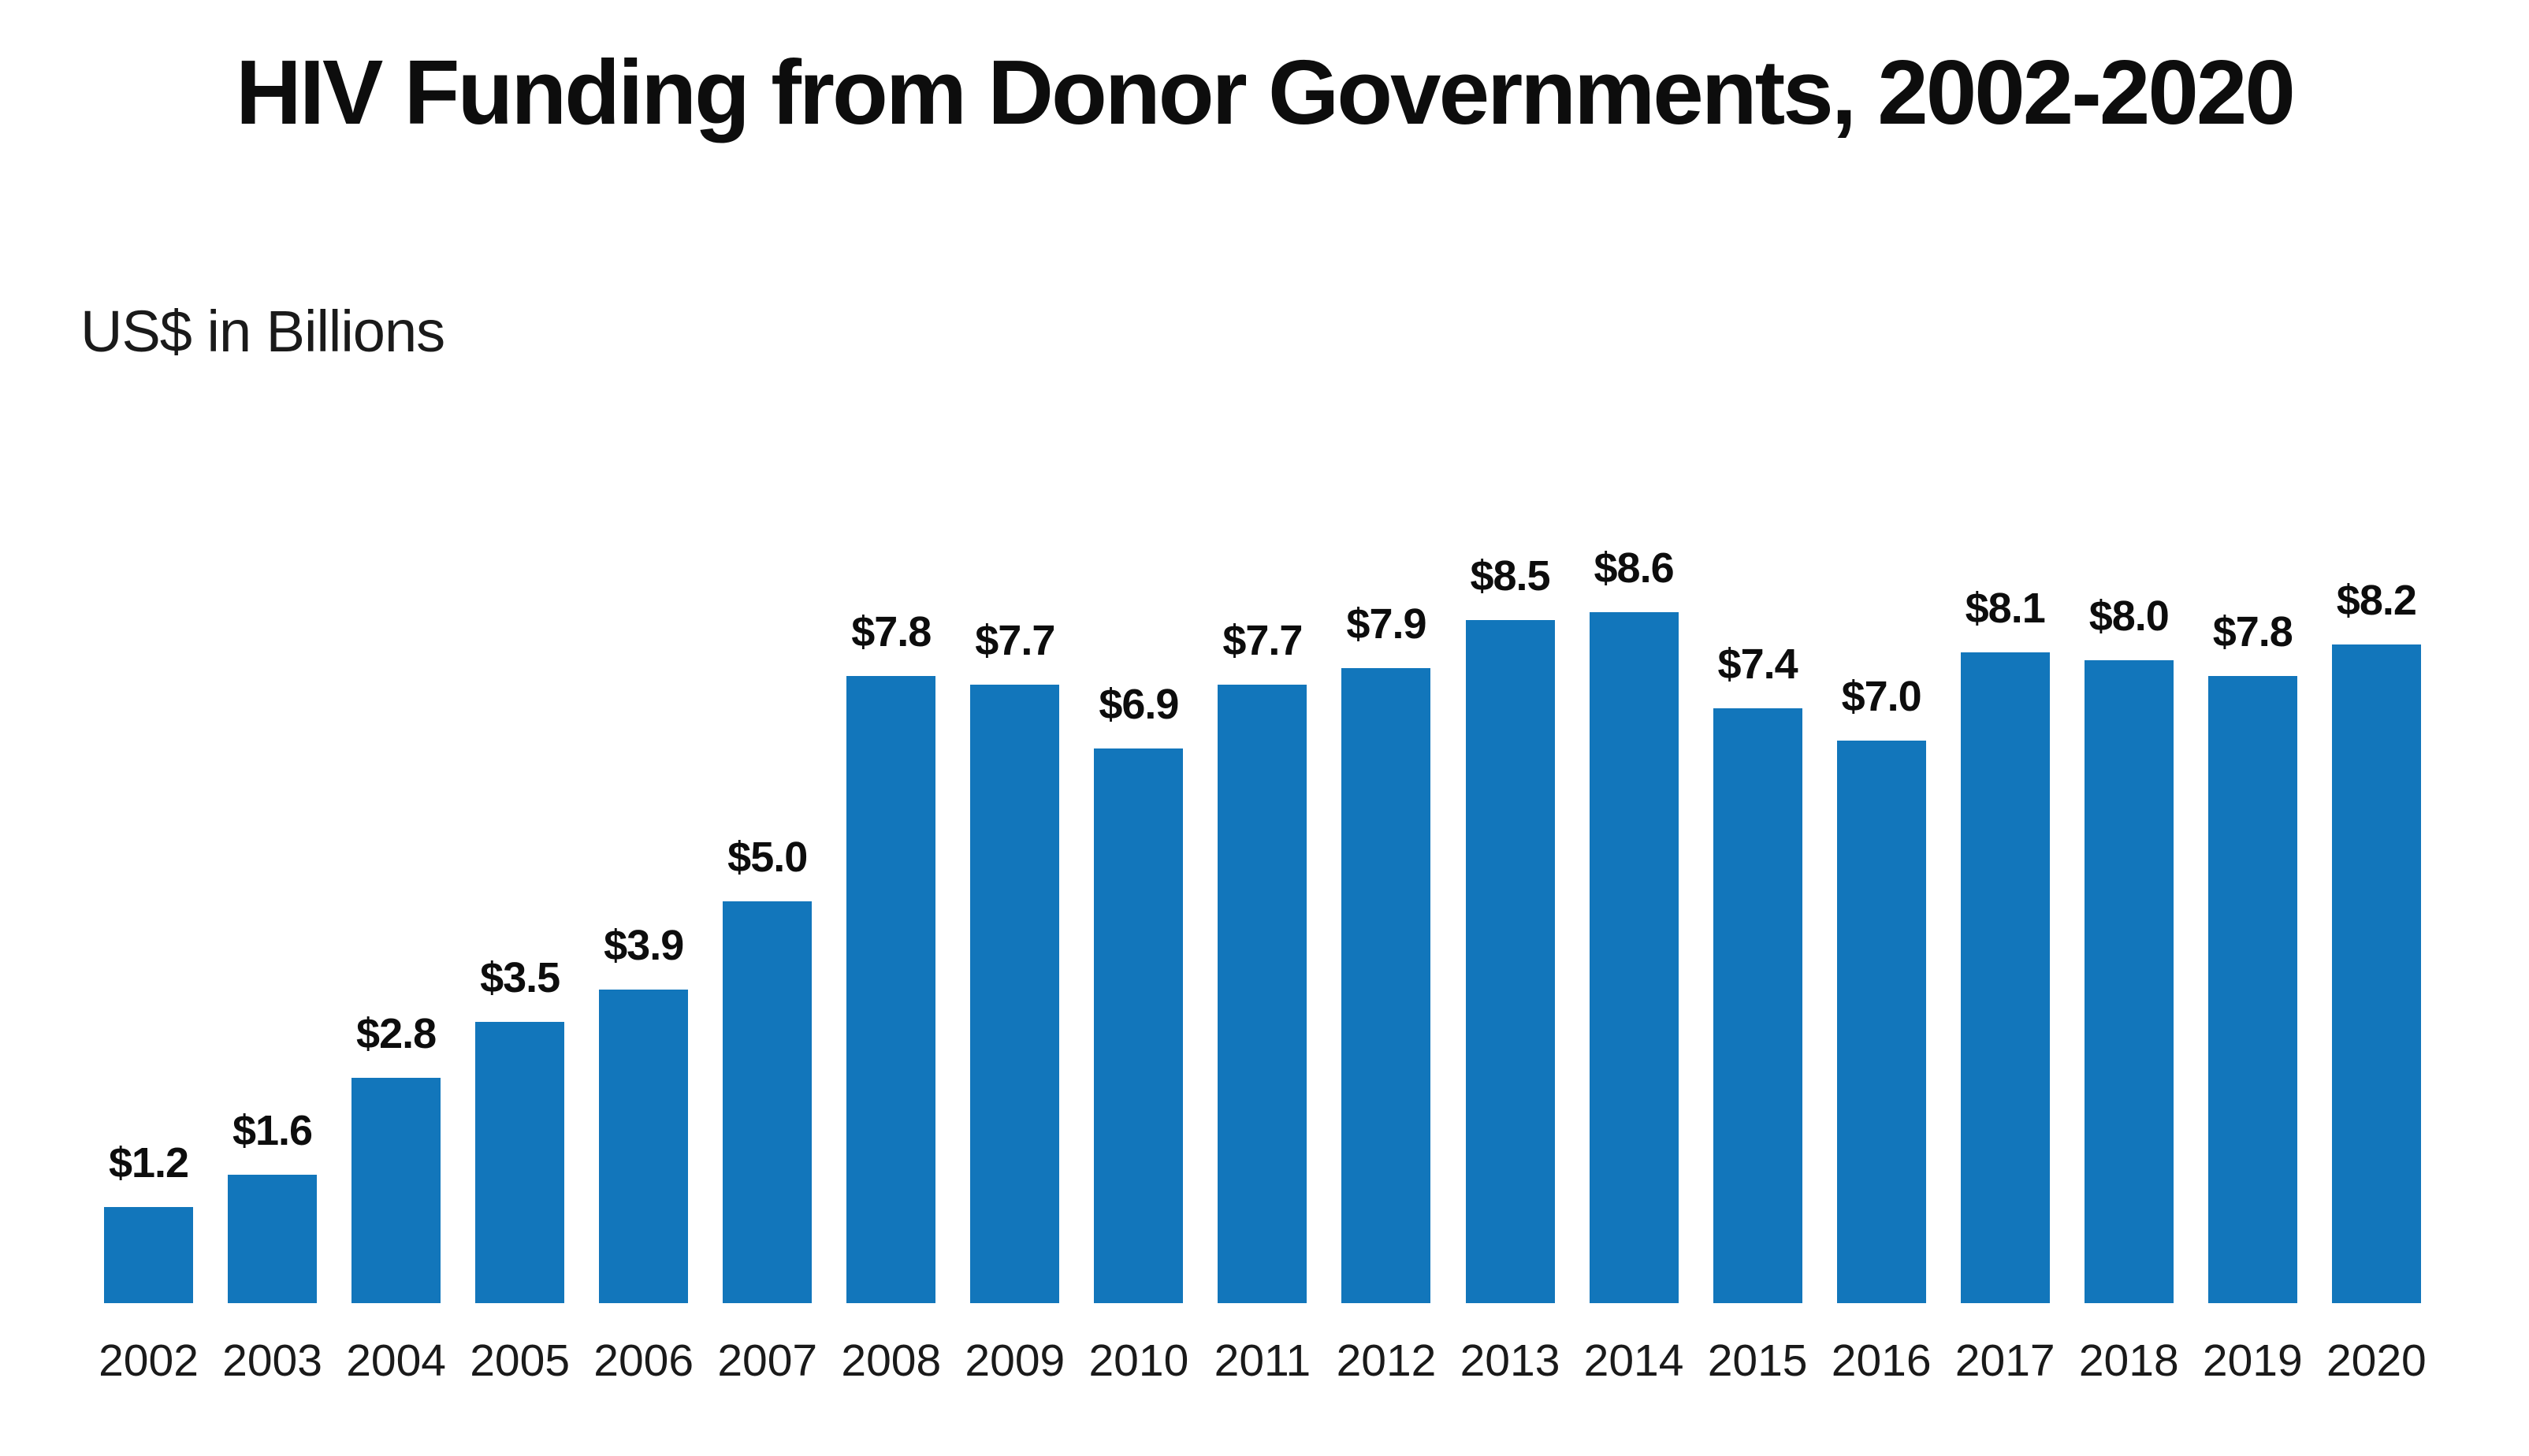  I want to click on bar-rect-2007, so click(768, 1102).